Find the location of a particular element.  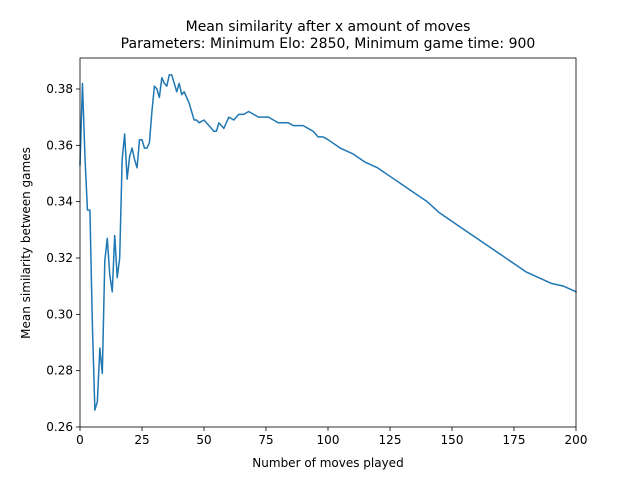

y-axis-label: Mean similarity between games is located at coordinates (26, 243).